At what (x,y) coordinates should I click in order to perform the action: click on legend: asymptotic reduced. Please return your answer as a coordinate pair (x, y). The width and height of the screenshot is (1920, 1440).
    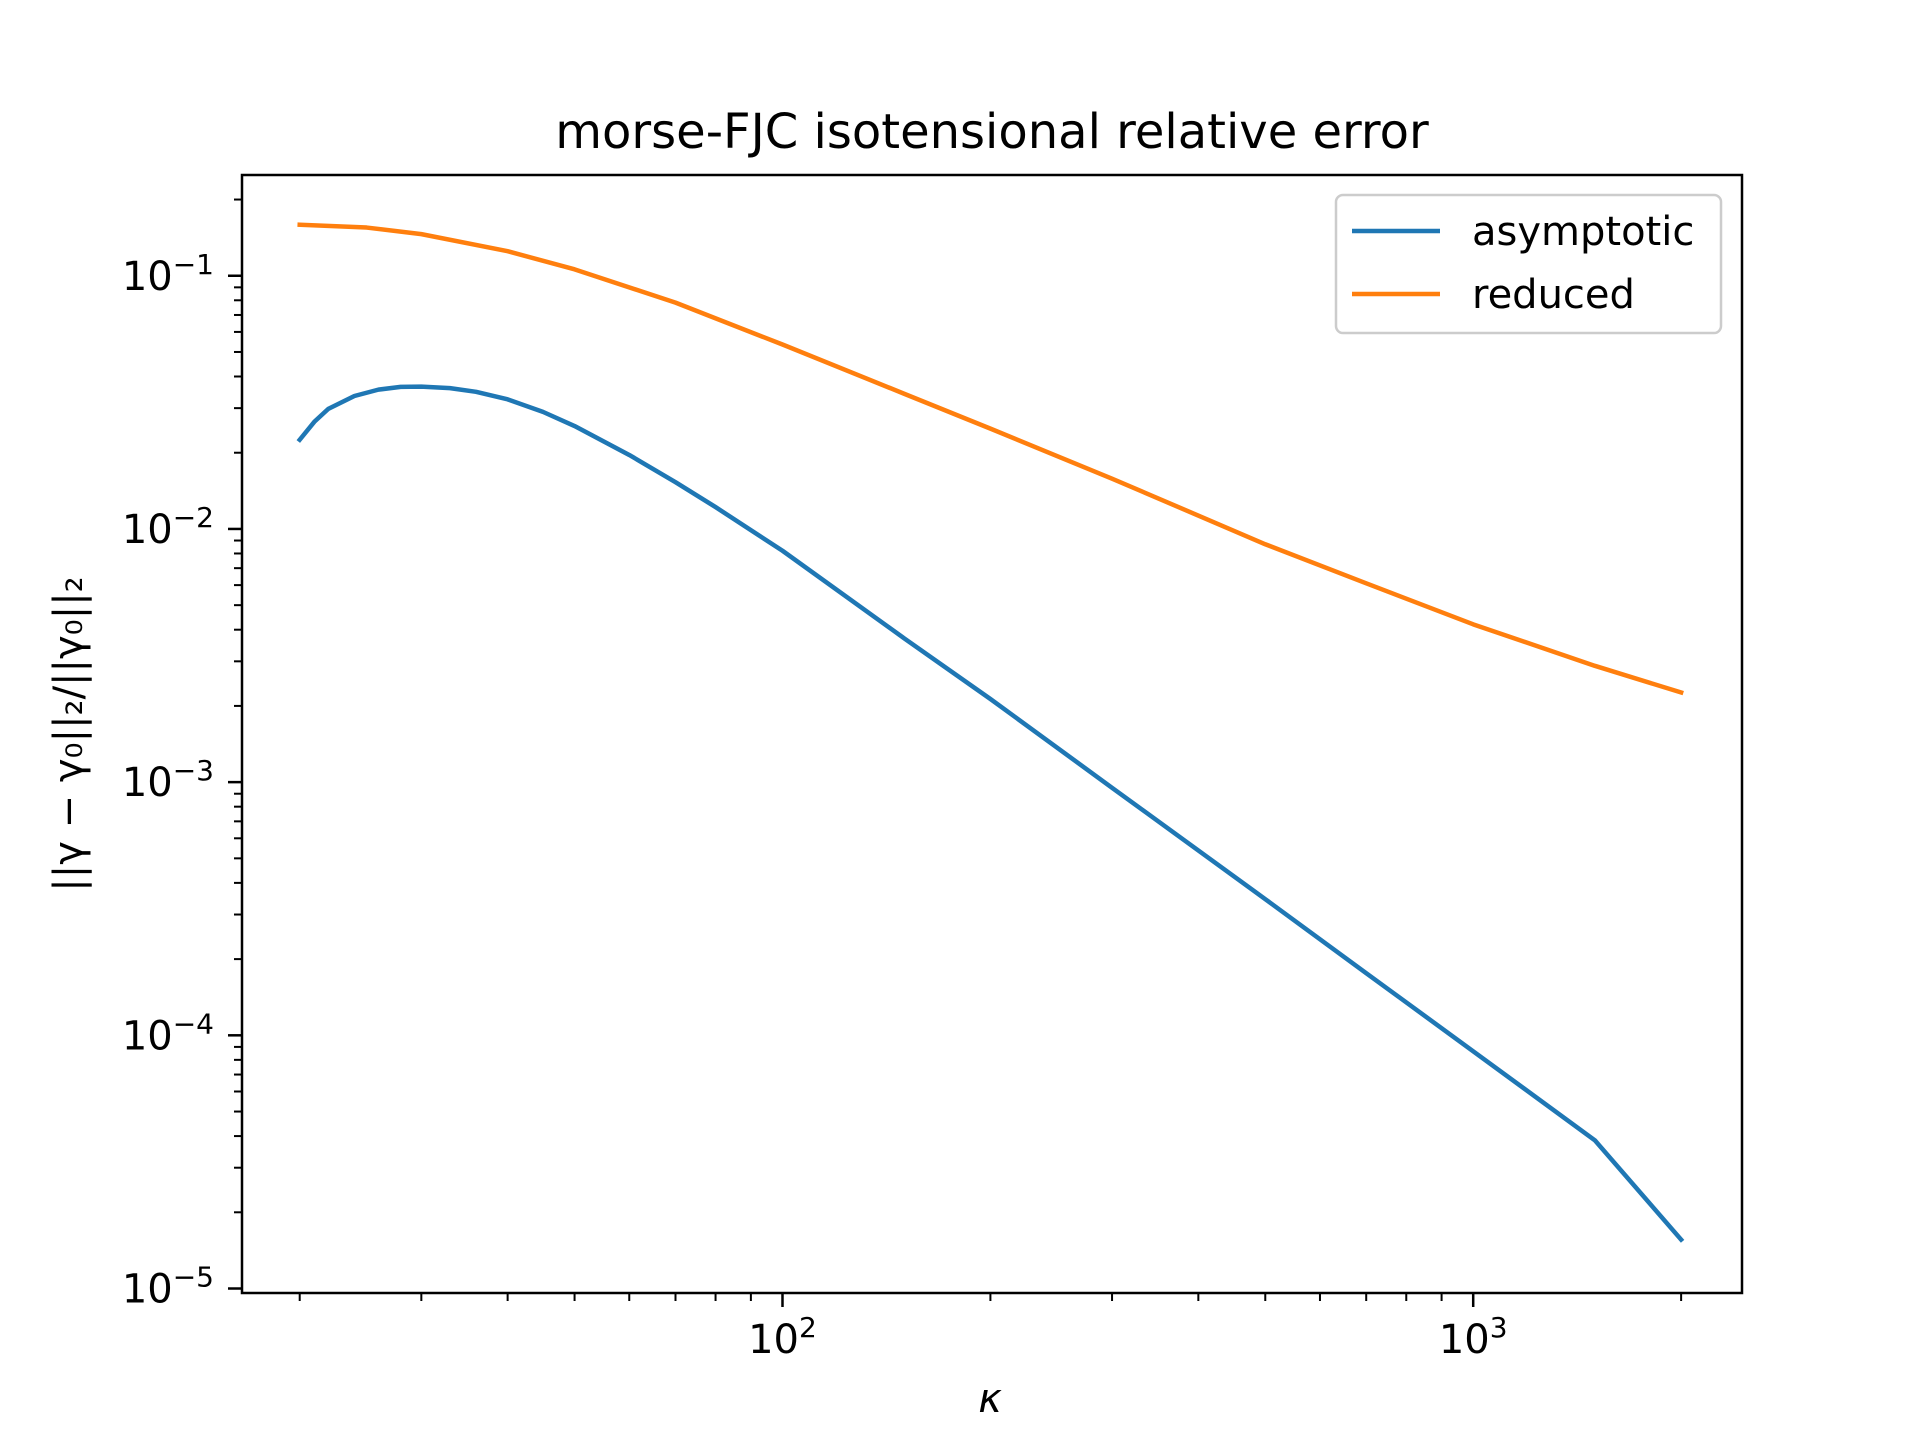
    Looking at the image, I should click on (1528, 264).